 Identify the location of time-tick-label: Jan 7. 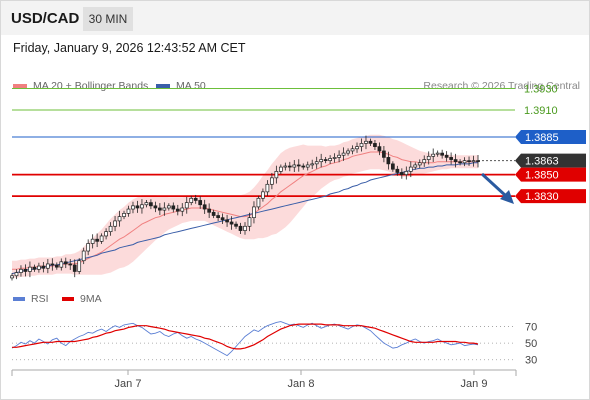
(128, 384).